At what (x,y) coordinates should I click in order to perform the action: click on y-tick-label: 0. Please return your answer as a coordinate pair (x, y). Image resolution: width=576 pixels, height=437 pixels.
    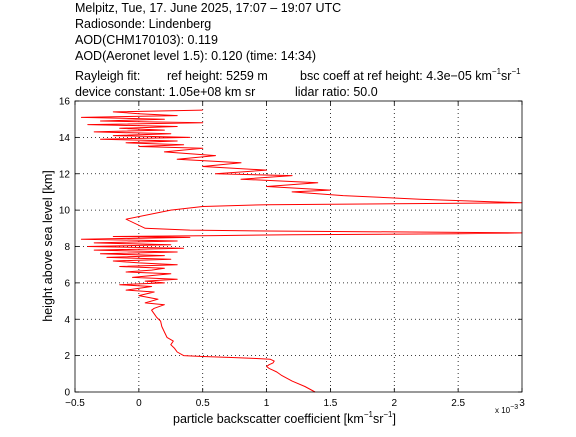
    Looking at the image, I should click on (67, 393).